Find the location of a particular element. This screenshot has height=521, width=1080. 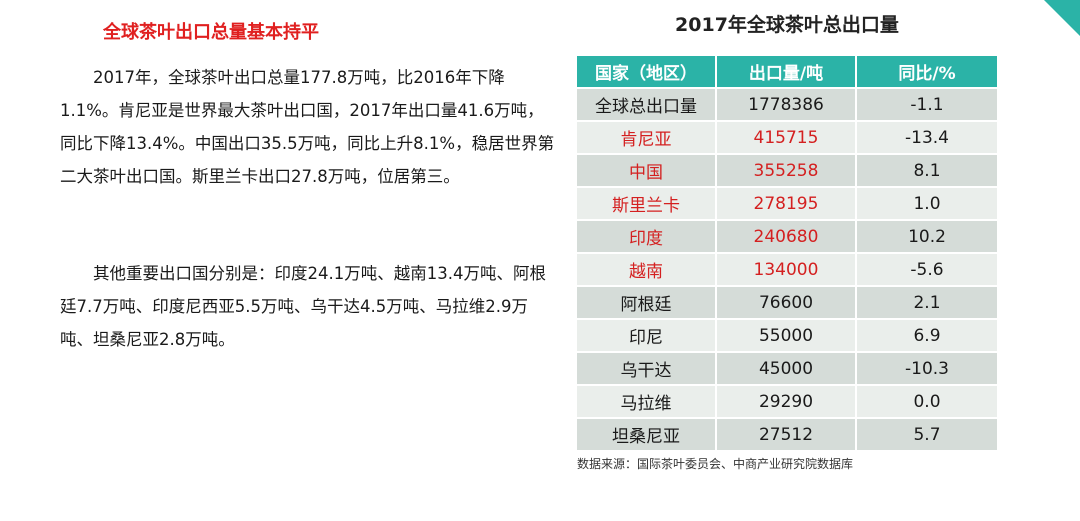

table-row: 坦桑尼亚 27512 5.7 is located at coordinates (787, 435).